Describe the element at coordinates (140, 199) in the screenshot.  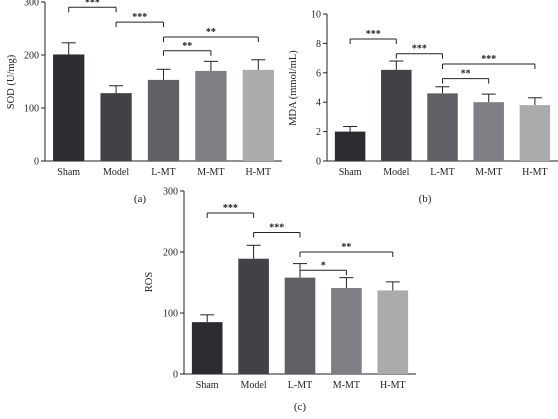
I see `panel-label: (a)` at that location.